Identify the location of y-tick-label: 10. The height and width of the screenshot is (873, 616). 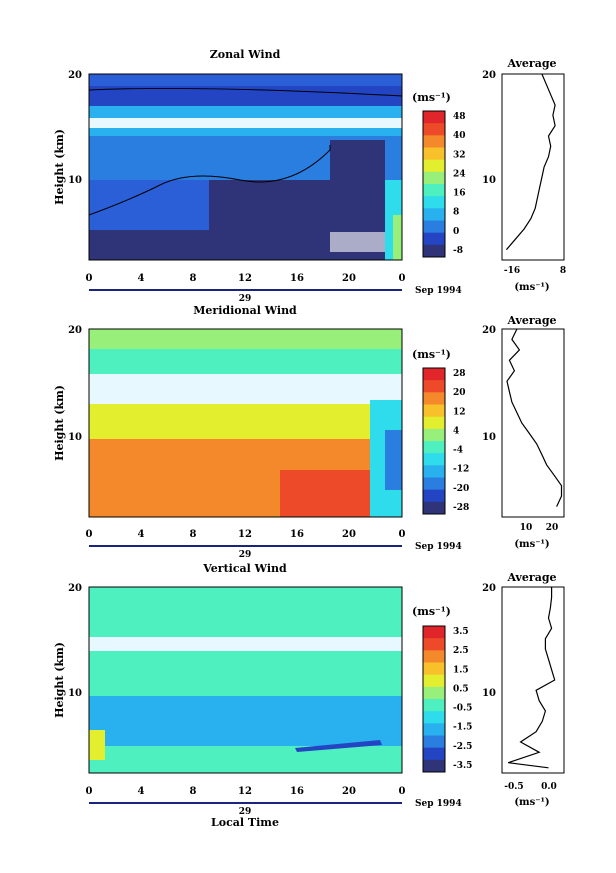
(75, 180).